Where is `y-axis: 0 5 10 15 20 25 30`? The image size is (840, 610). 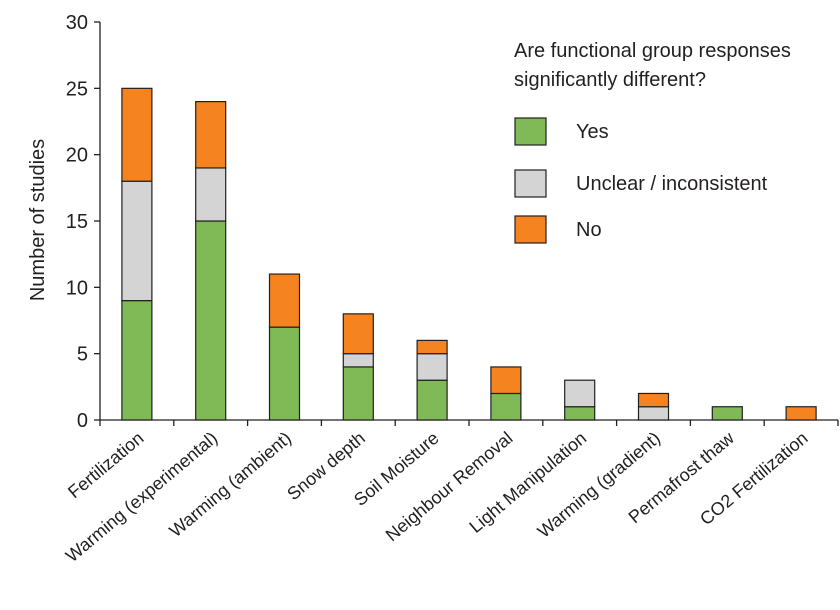
y-axis: 0 5 10 15 20 25 30 is located at coordinates (83, 222).